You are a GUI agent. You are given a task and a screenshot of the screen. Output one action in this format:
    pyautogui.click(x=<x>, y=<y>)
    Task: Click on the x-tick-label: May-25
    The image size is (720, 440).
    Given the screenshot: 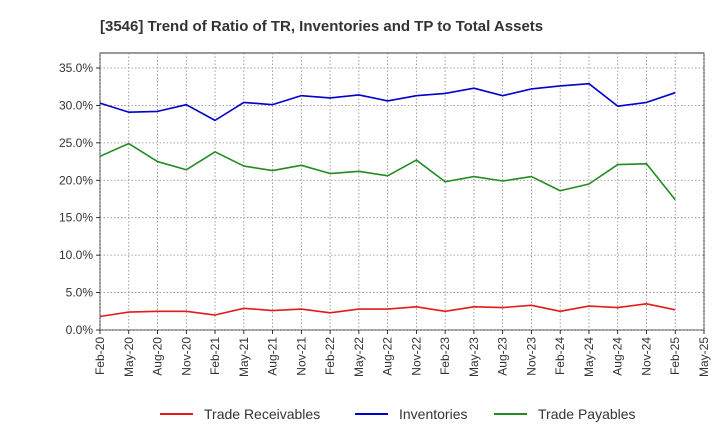 What is the action you would take?
    pyautogui.click(x=704, y=357)
    